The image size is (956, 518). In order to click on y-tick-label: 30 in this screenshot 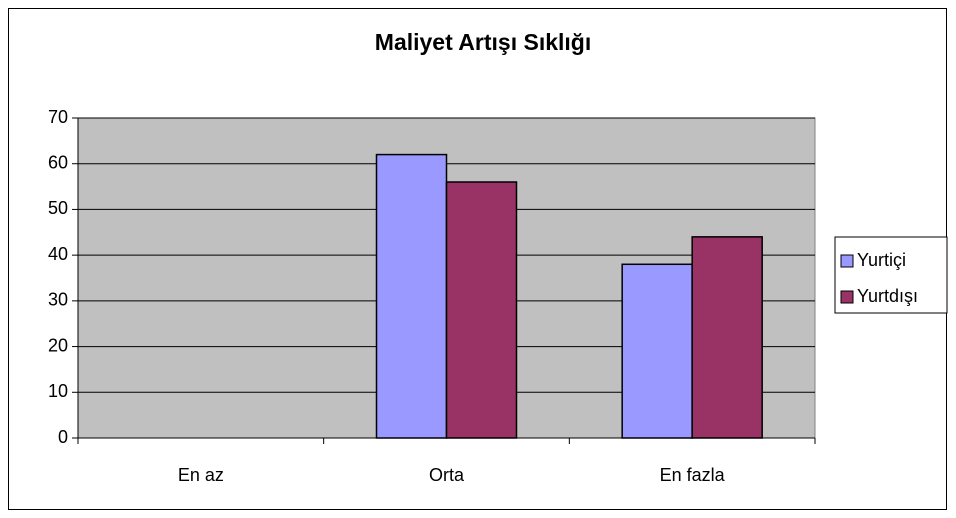, I will do `click(58, 300)`.